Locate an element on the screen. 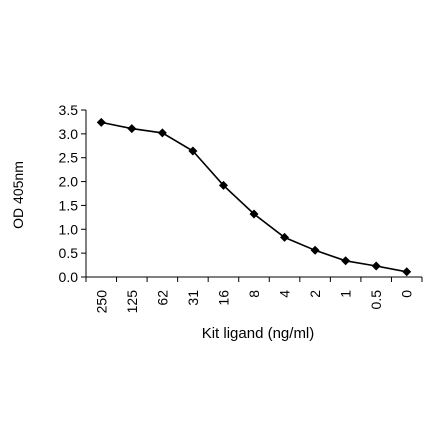  x-tick-label: 8 is located at coordinates (254, 294).